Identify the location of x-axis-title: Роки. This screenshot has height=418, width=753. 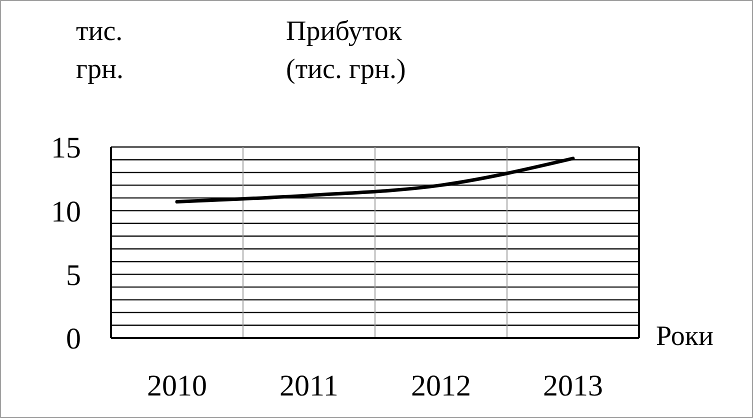
(685, 337).